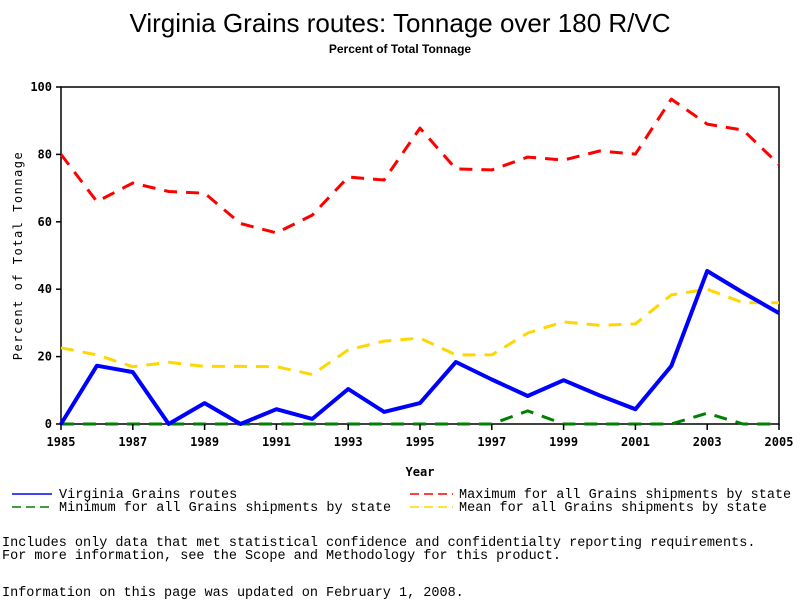  I want to click on y-axis-label: Percent of Total Tonnage, so click(18, 255).